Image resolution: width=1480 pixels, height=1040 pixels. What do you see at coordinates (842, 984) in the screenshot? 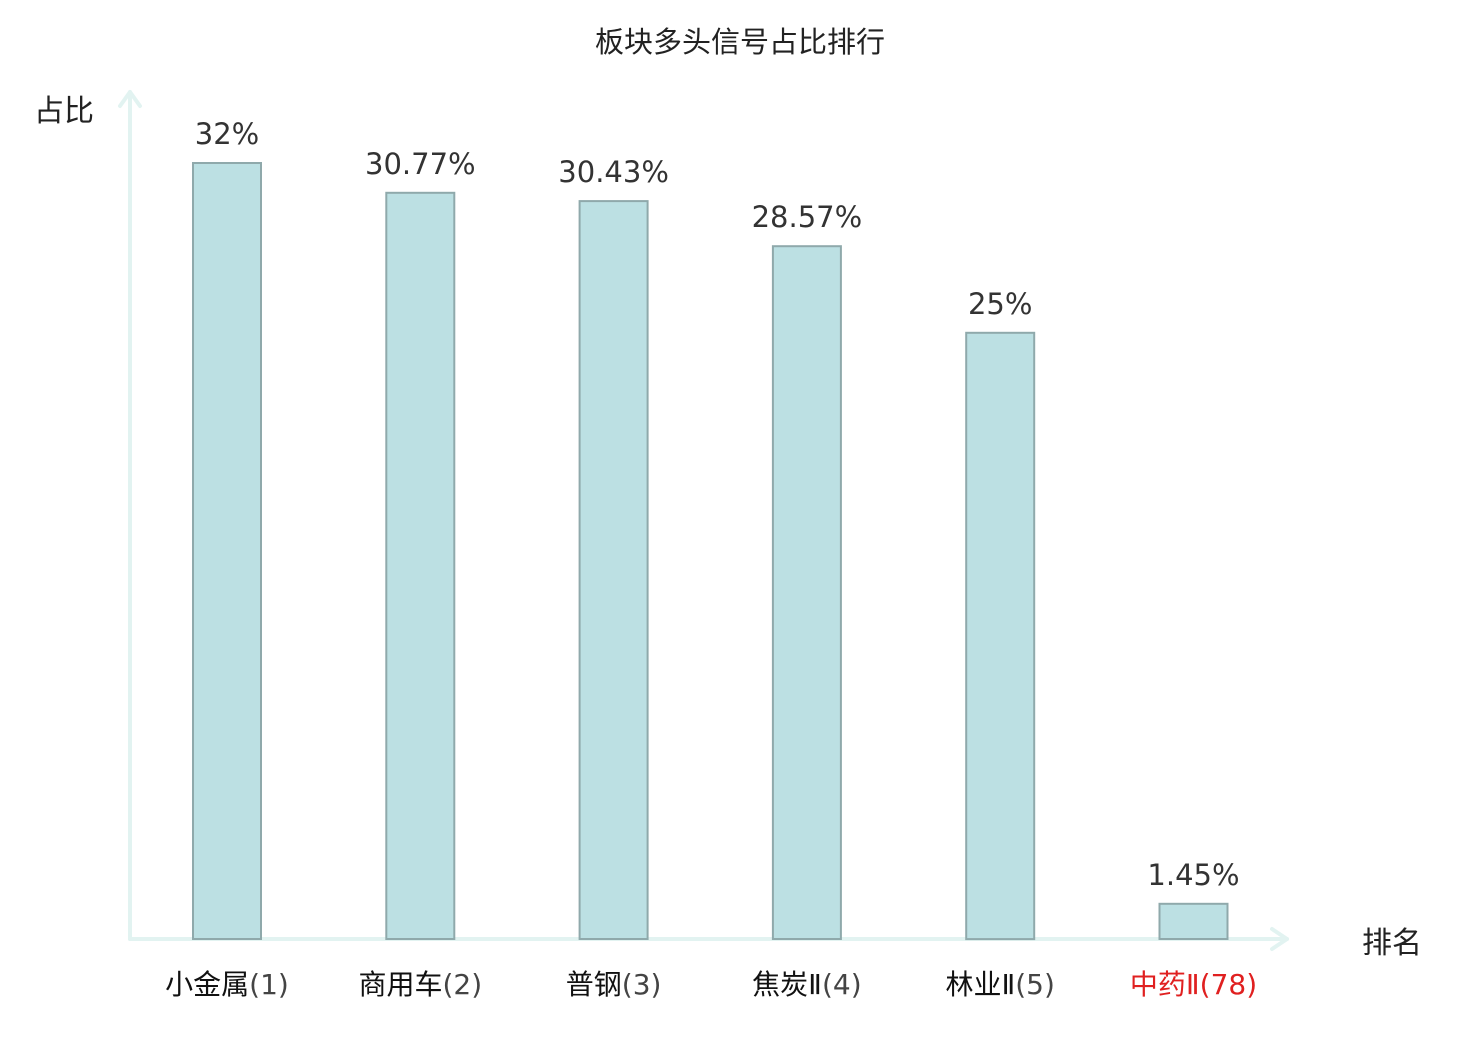
I see `category-rank: (4)` at bounding box center [842, 984].